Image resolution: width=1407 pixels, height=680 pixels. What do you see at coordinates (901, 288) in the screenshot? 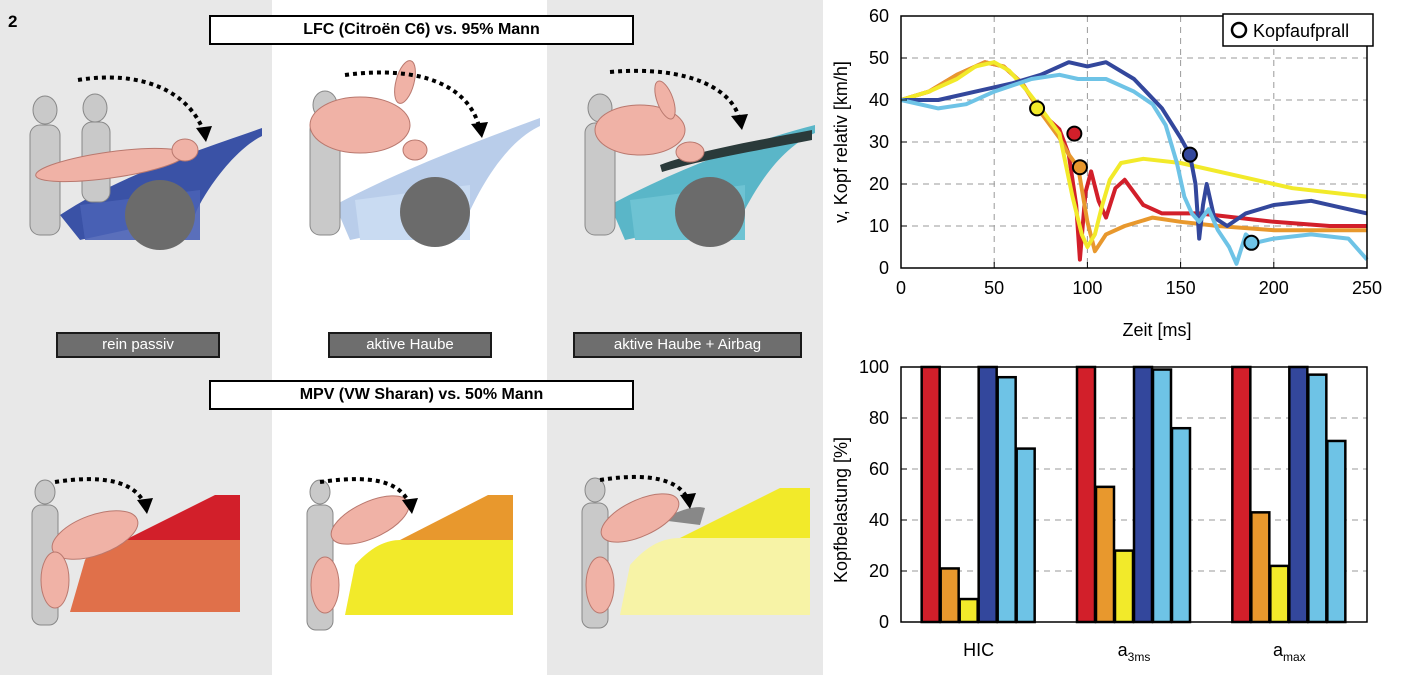
I see `x-tick-label: 0` at bounding box center [901, 288].